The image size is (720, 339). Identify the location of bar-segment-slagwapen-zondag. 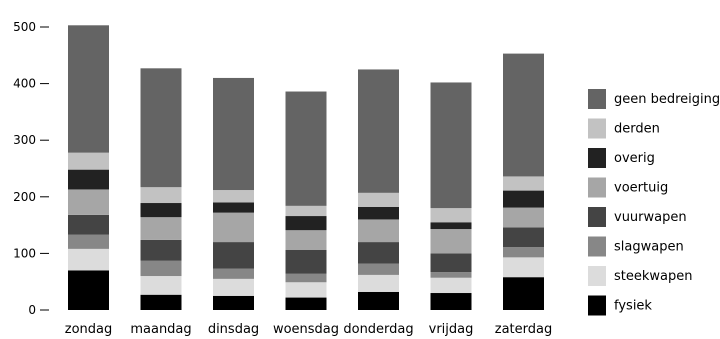
(88, 241).